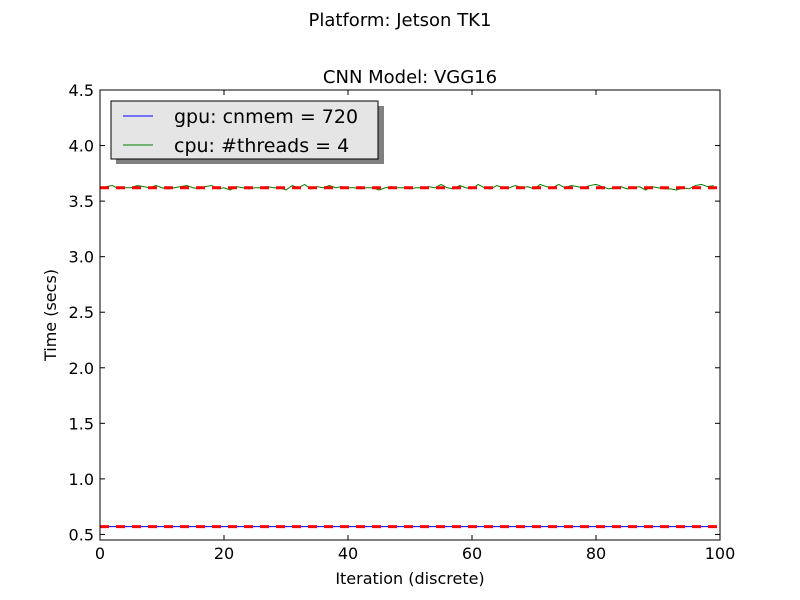 This screenshot has height=600, width=800. What do you see at coordinates (596, 553) in the screenshot?
I see `x-tick-label: 80` at bounding box center [596, 553].